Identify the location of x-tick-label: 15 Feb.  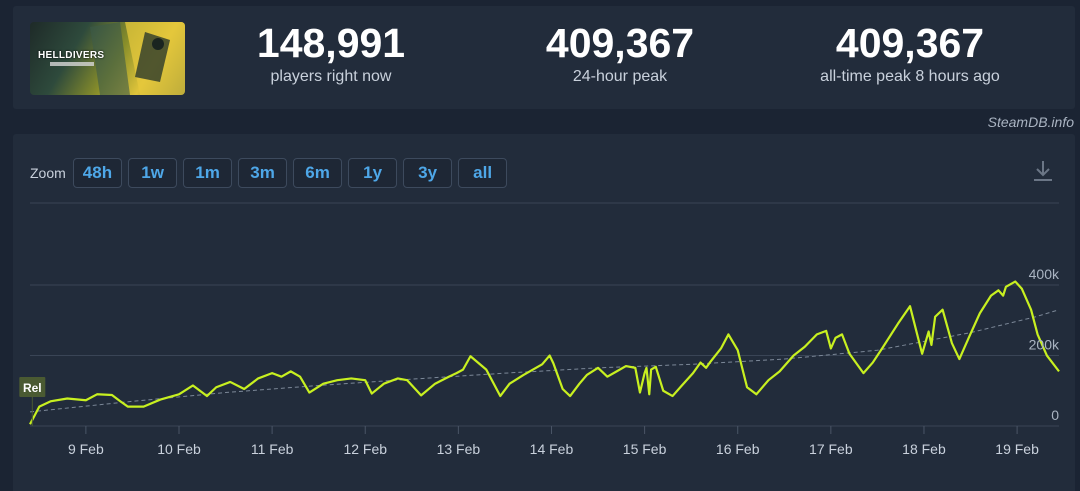
(645, 449).